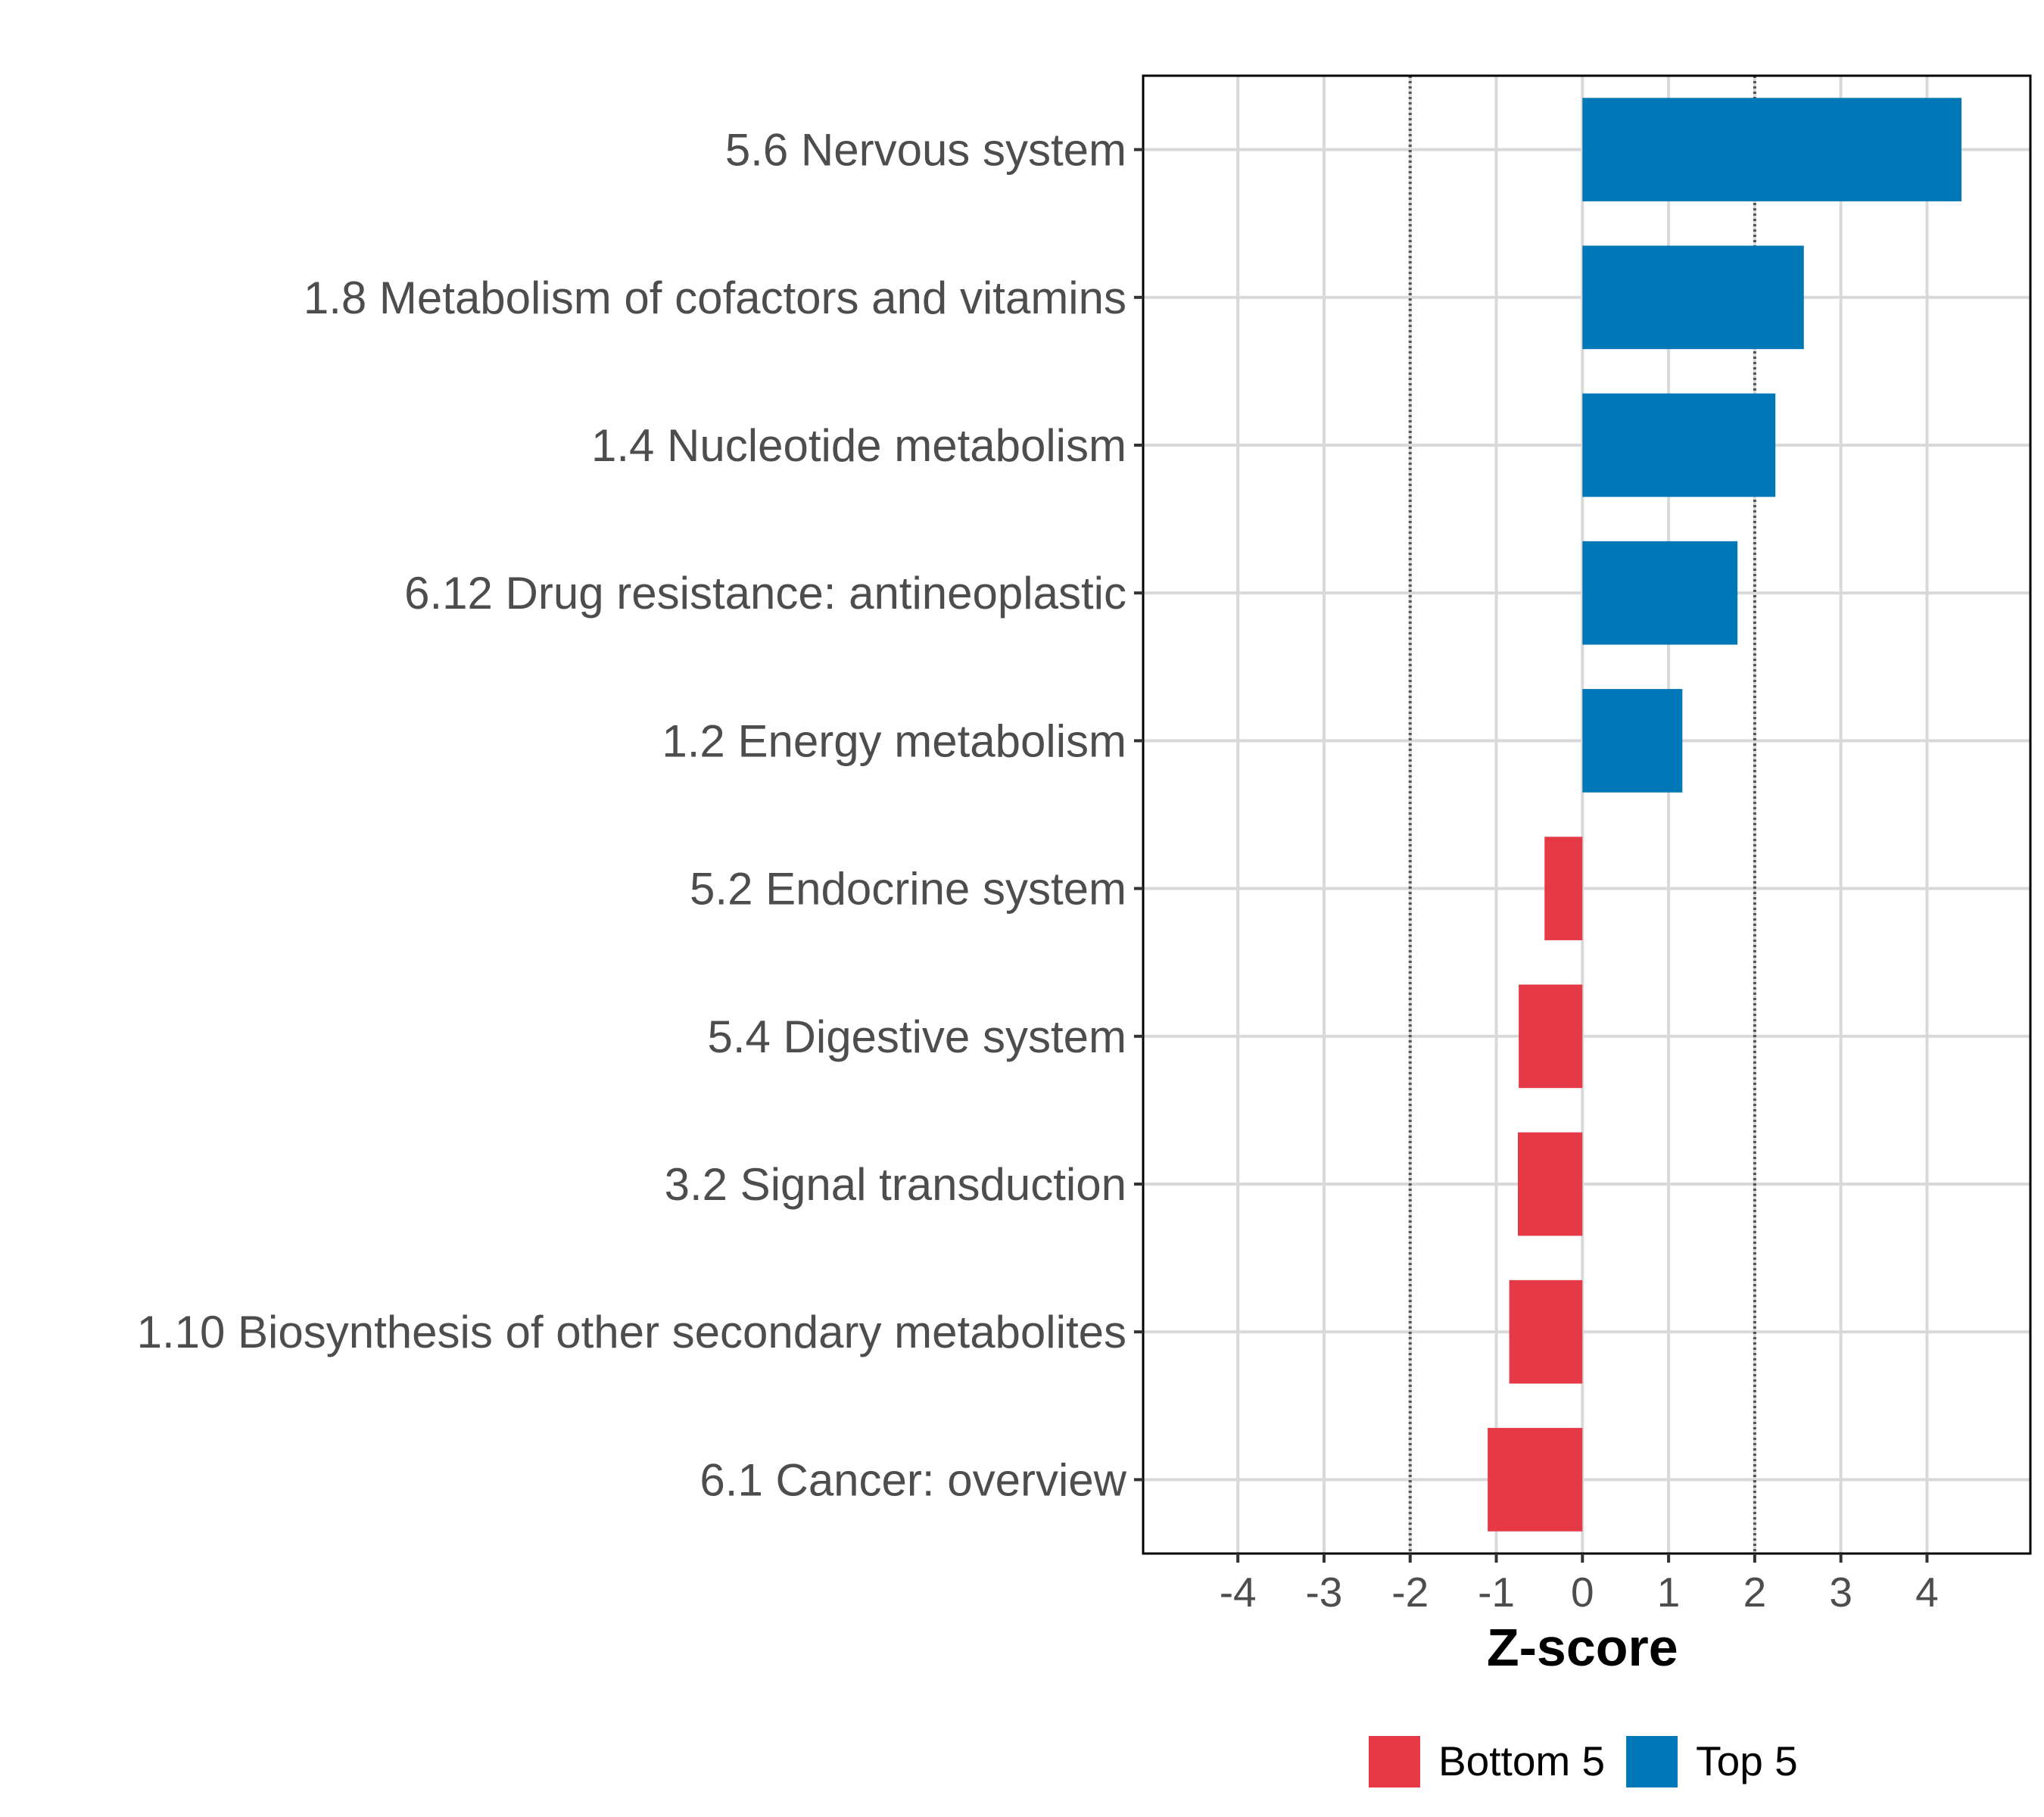  What do you see at coordinates (916, 1036) in the screenshot?
I see `y-tick-label: 5.4 Digestive system` at bounding box center [916, 1036].